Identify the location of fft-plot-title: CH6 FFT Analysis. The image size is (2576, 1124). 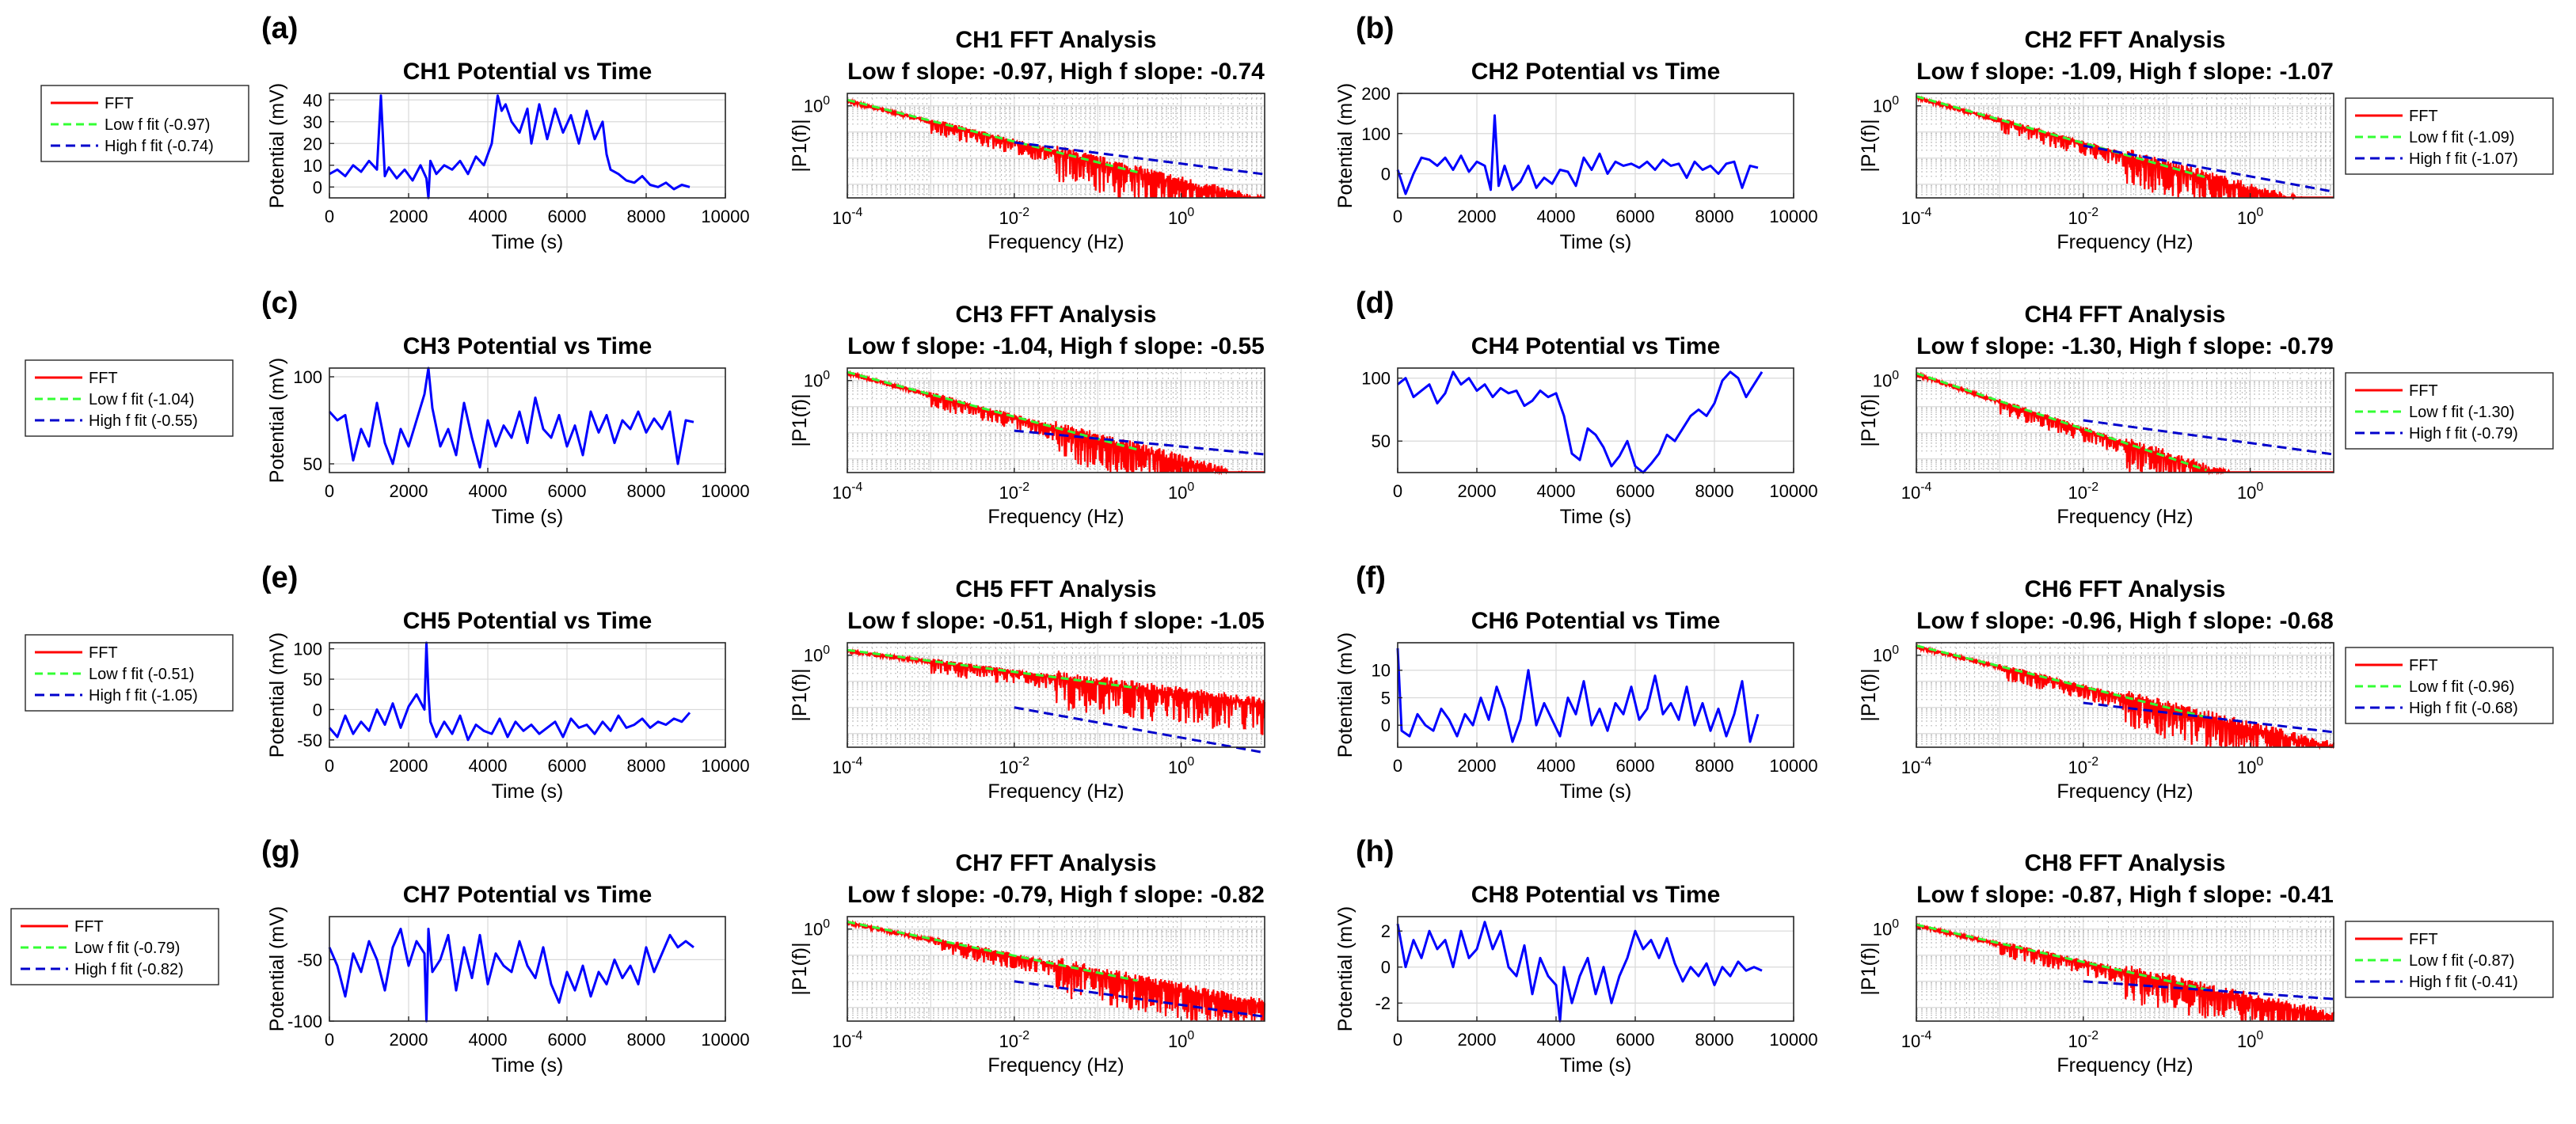
(2125, 589).